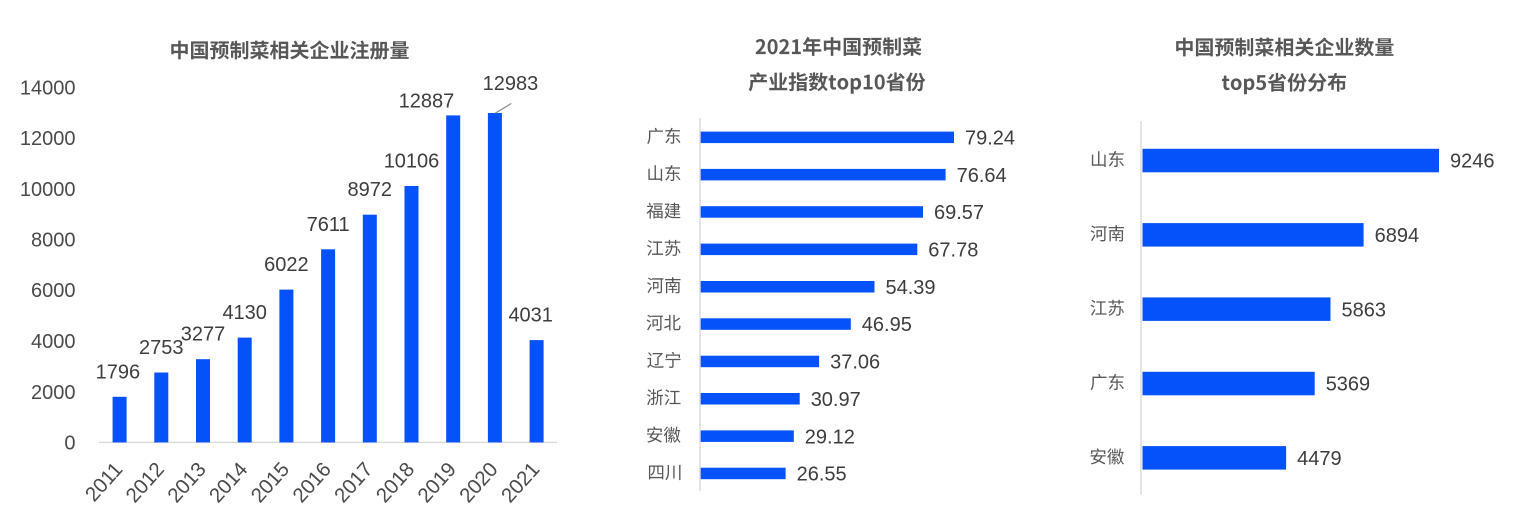 The width and height of the screenshot is (1538, 525). What do you see at coordinates (521, 482) in the screenshot?
I see `svg-text: 2021` at bounding box center [521, 482].